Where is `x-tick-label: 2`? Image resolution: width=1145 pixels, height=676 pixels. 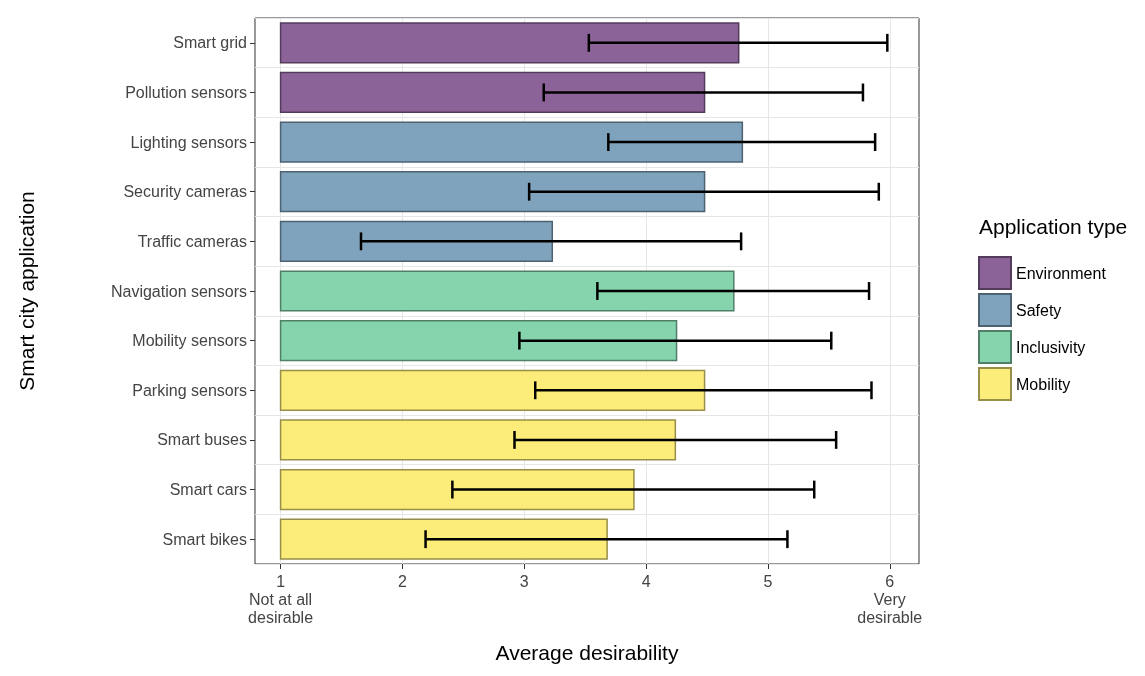
x-tick-label: 2 is located at coordinates (402, 581).